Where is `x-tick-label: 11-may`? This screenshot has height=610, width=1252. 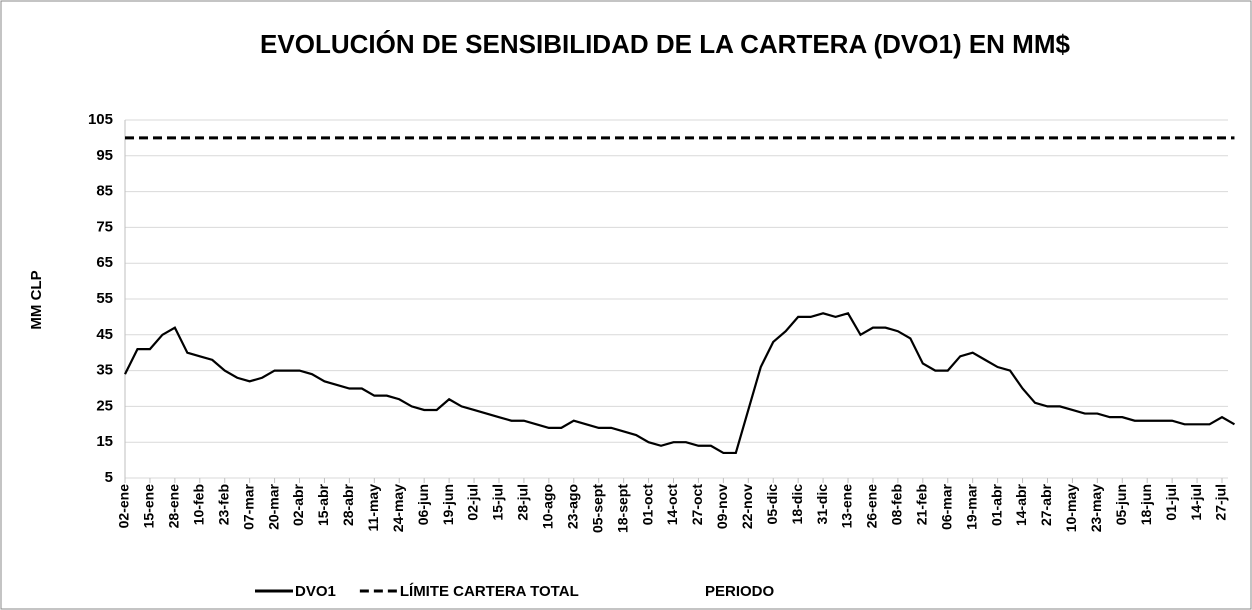 x-tick-label: 11-may is located at coordinates (373, 508).